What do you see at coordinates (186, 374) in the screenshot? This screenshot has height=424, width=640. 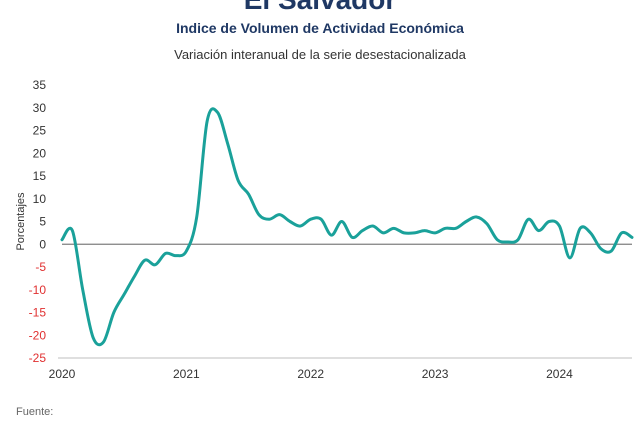 I see `x-tick-label: 2021` at bounding box center [186, 374].